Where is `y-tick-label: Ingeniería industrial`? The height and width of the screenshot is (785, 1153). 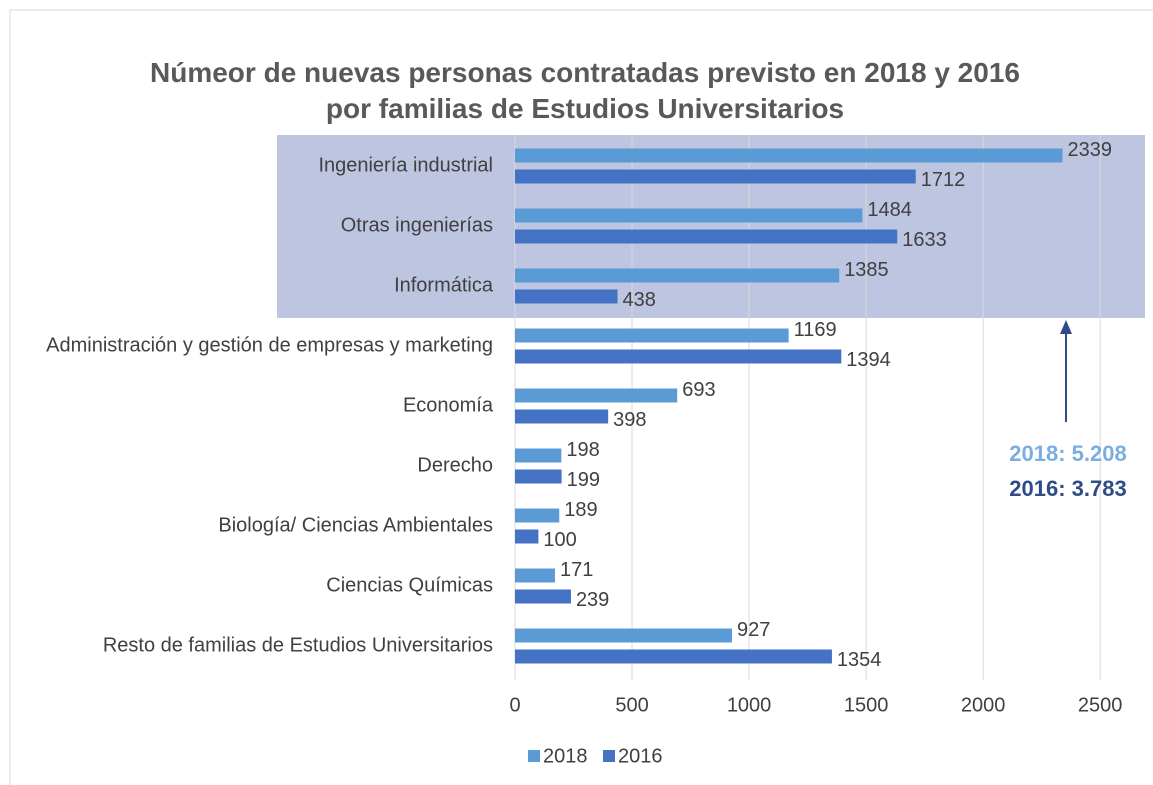 y-tick-label: Ingeniería industrial is located at coordinates (405, 165).